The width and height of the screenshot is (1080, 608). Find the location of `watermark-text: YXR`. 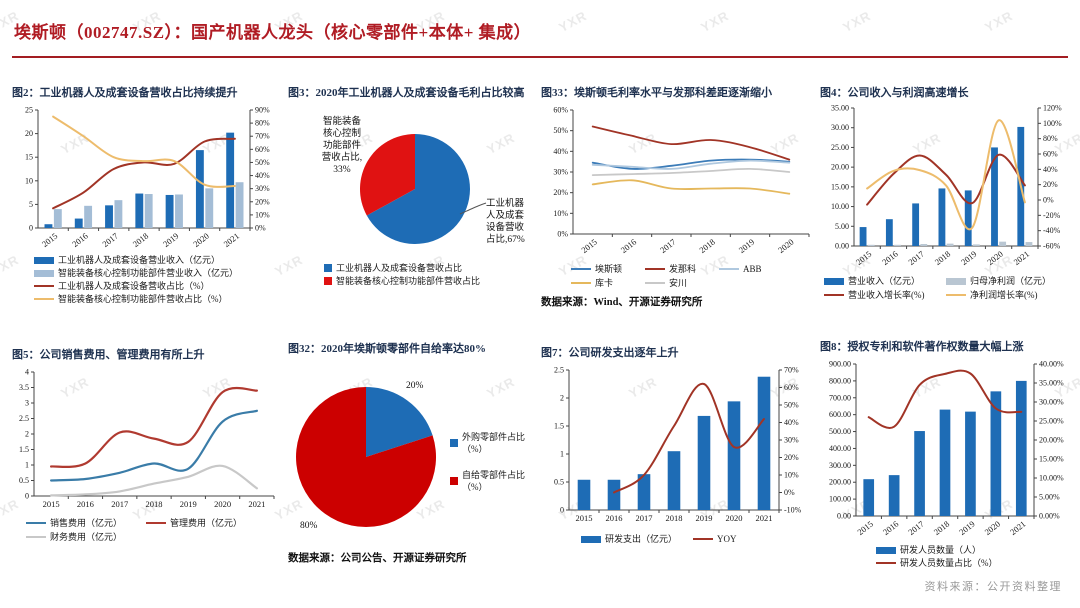

watermark-text: YXR is located at coordinates (715, 21).